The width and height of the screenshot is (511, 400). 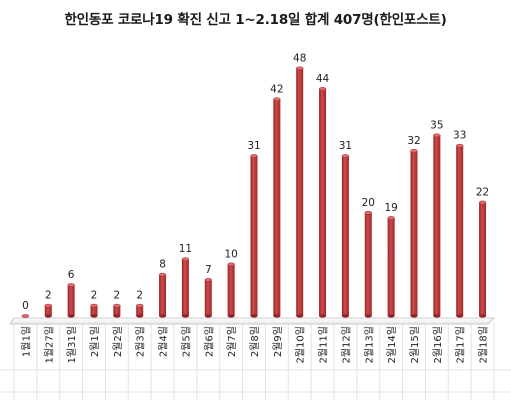 I want to click on category-label: 2월1일, so click(x=95, y=341).